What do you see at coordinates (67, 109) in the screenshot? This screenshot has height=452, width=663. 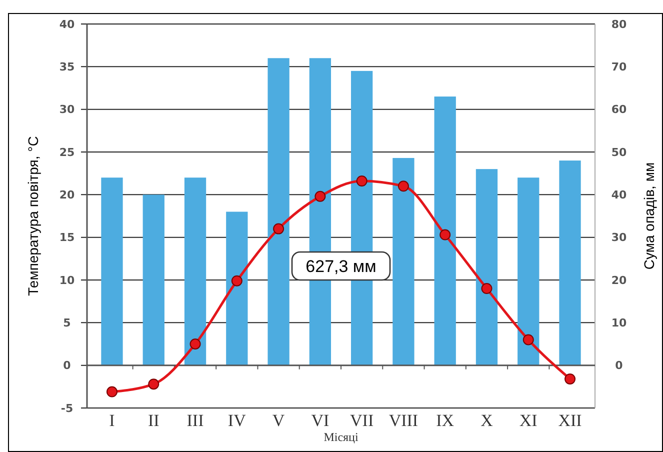 I see `y-tick-label: 30` at bounding box center [67, 109].